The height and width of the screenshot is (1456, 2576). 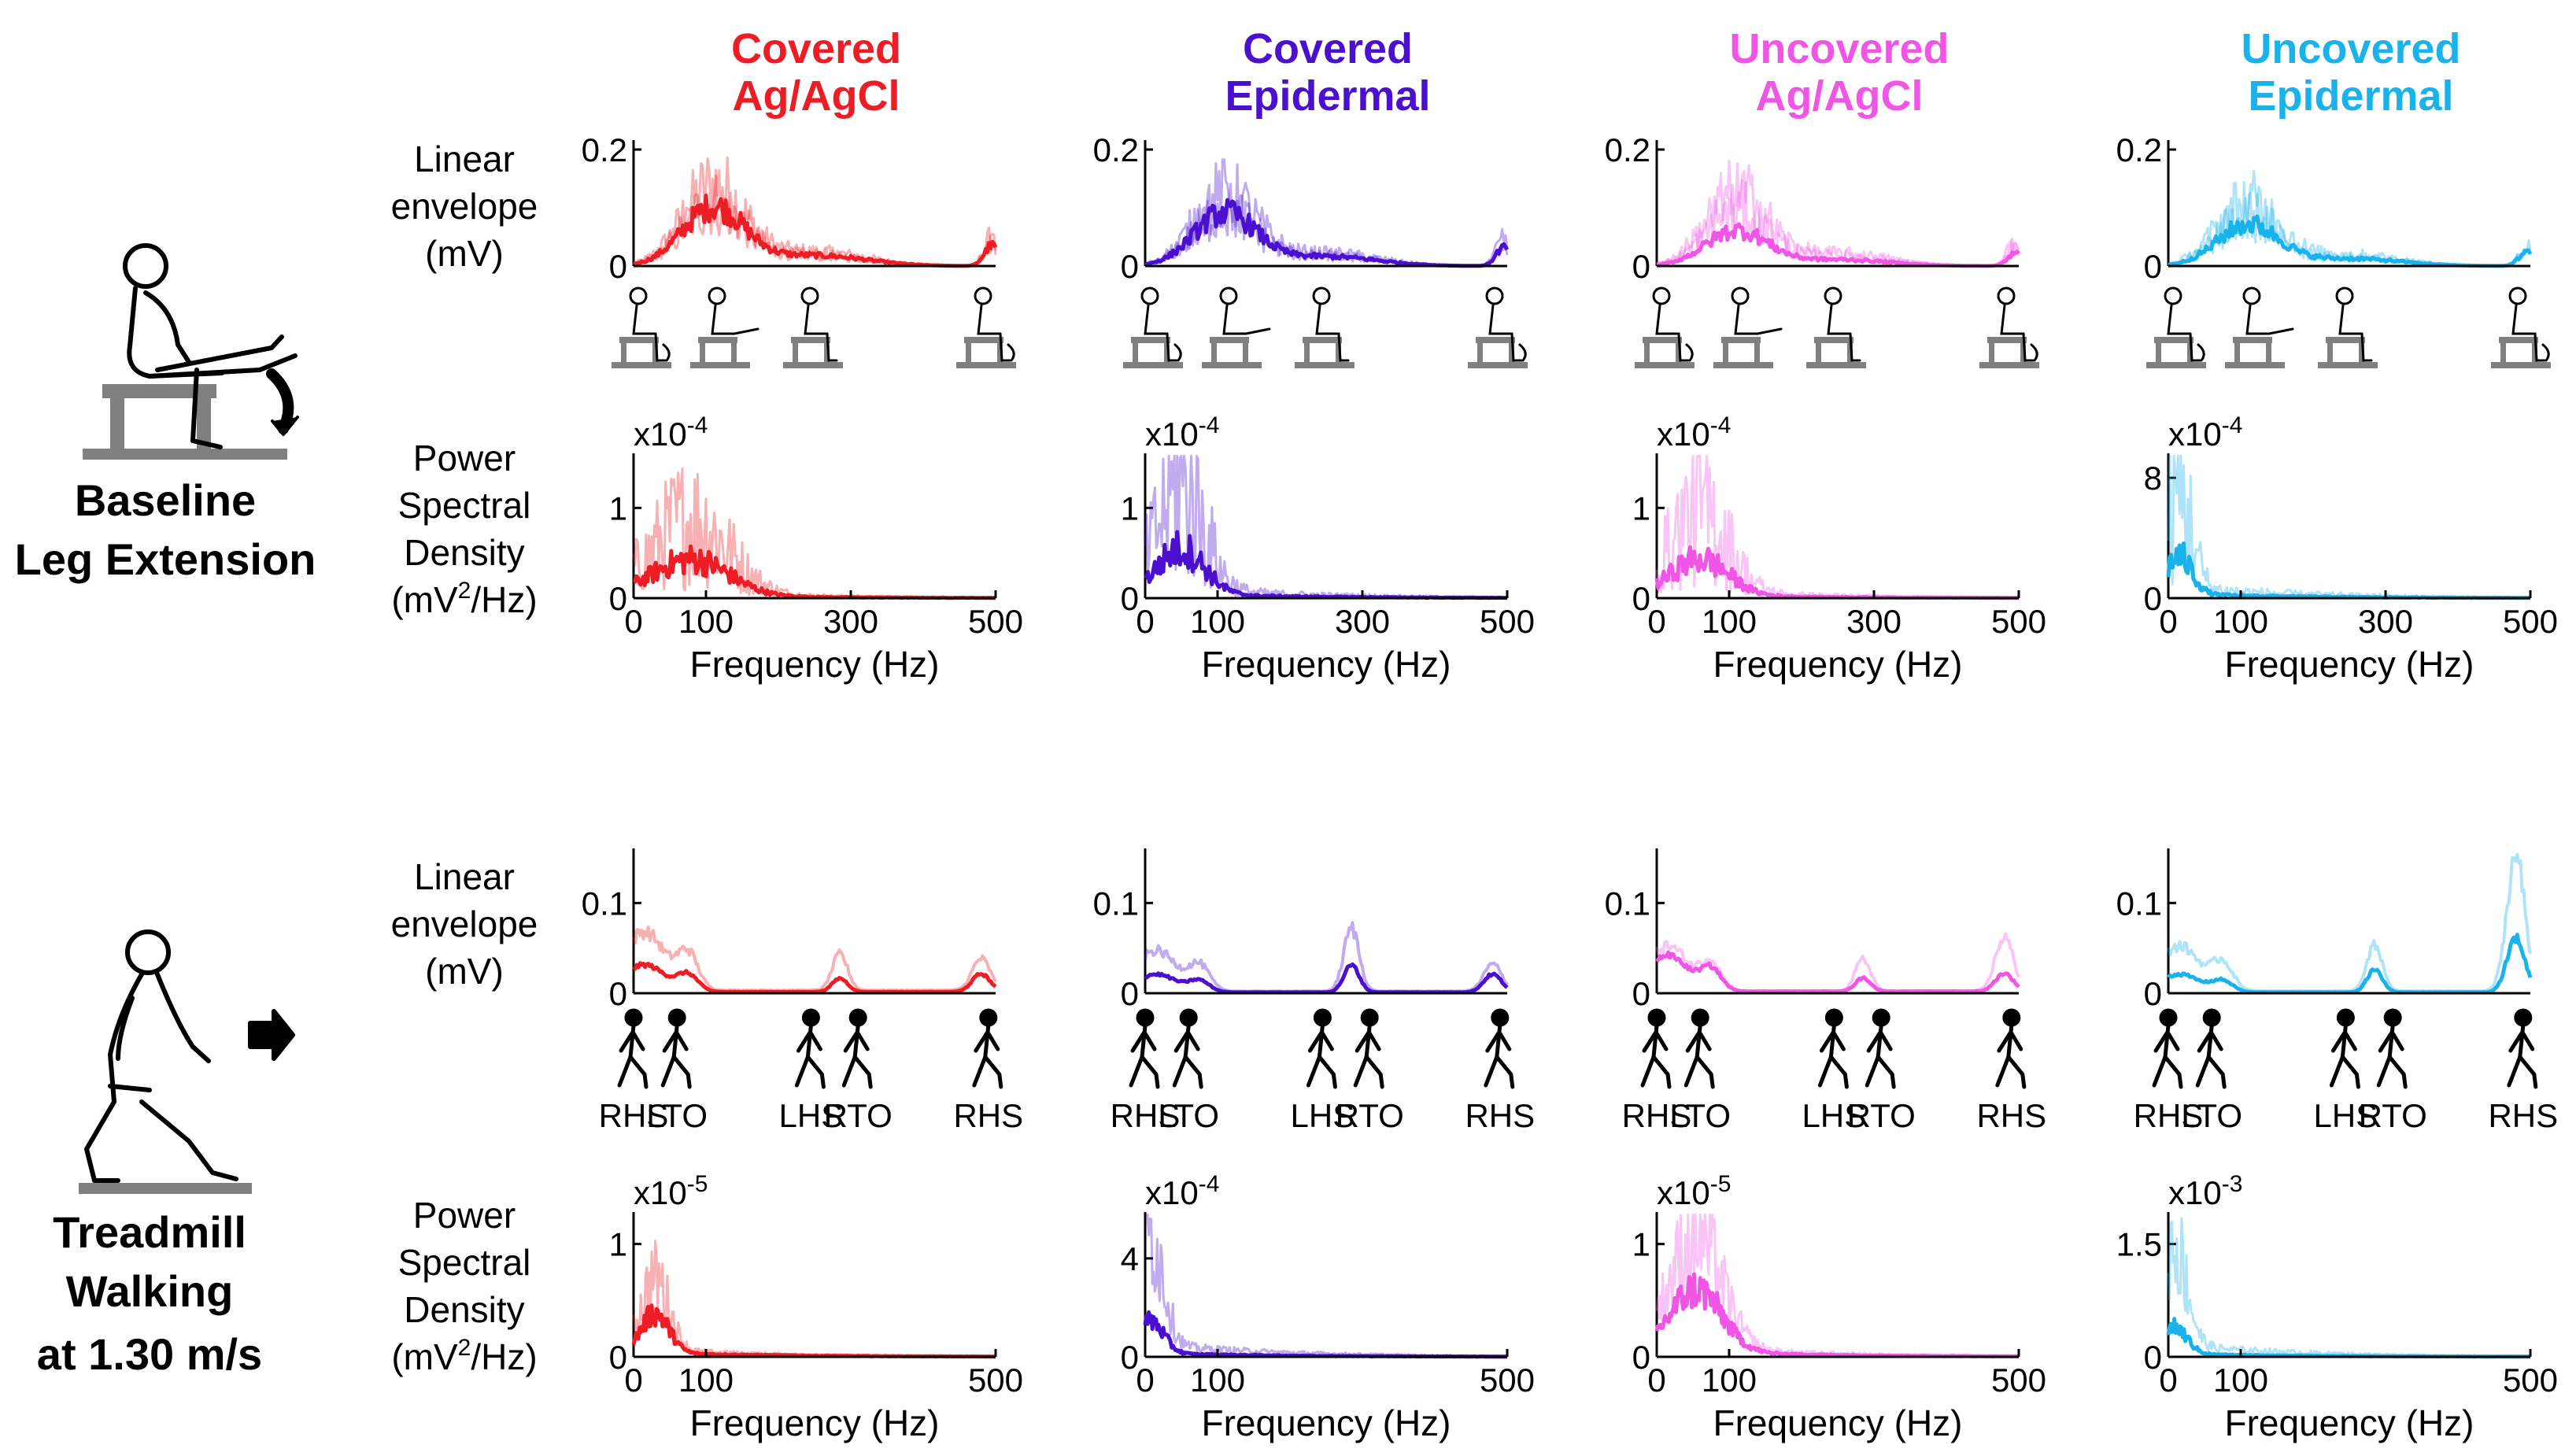 What do you see at coordinates (150, 1291) in the screenshot?
I see `condition-walking-line2: Walking` at bounding box center [150, 1291].